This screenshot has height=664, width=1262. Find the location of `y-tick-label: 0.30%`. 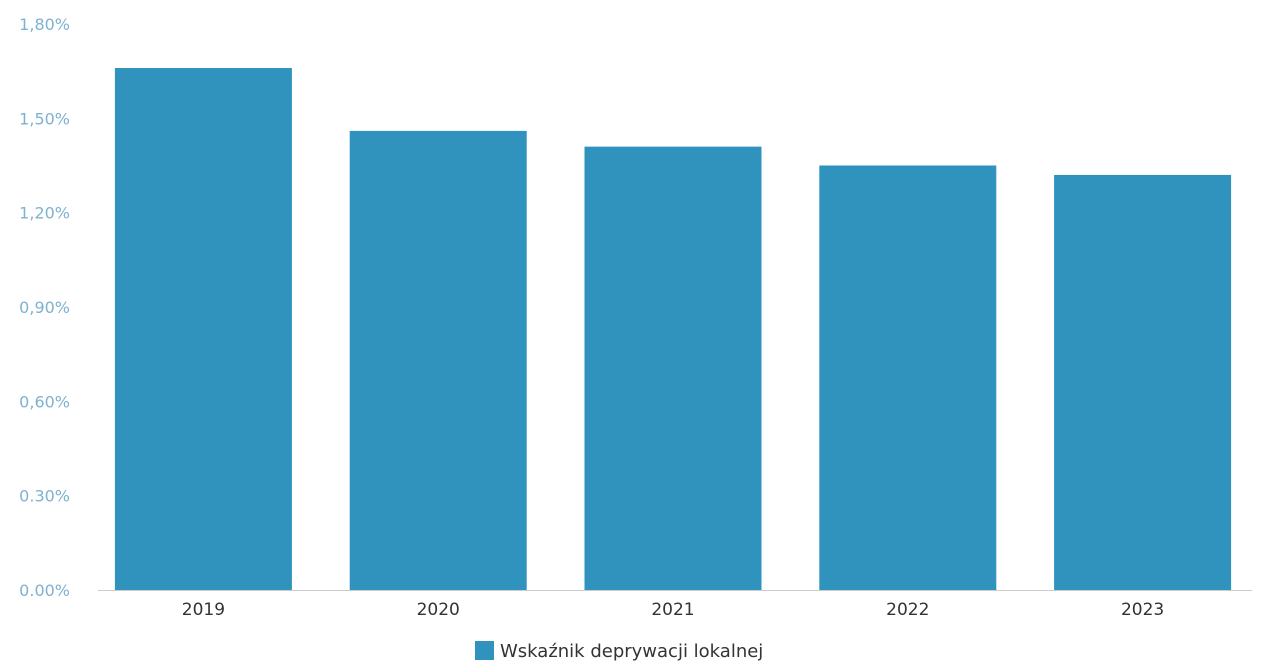

y-tick-label: 0.30% is located at coordinates (44, 496).